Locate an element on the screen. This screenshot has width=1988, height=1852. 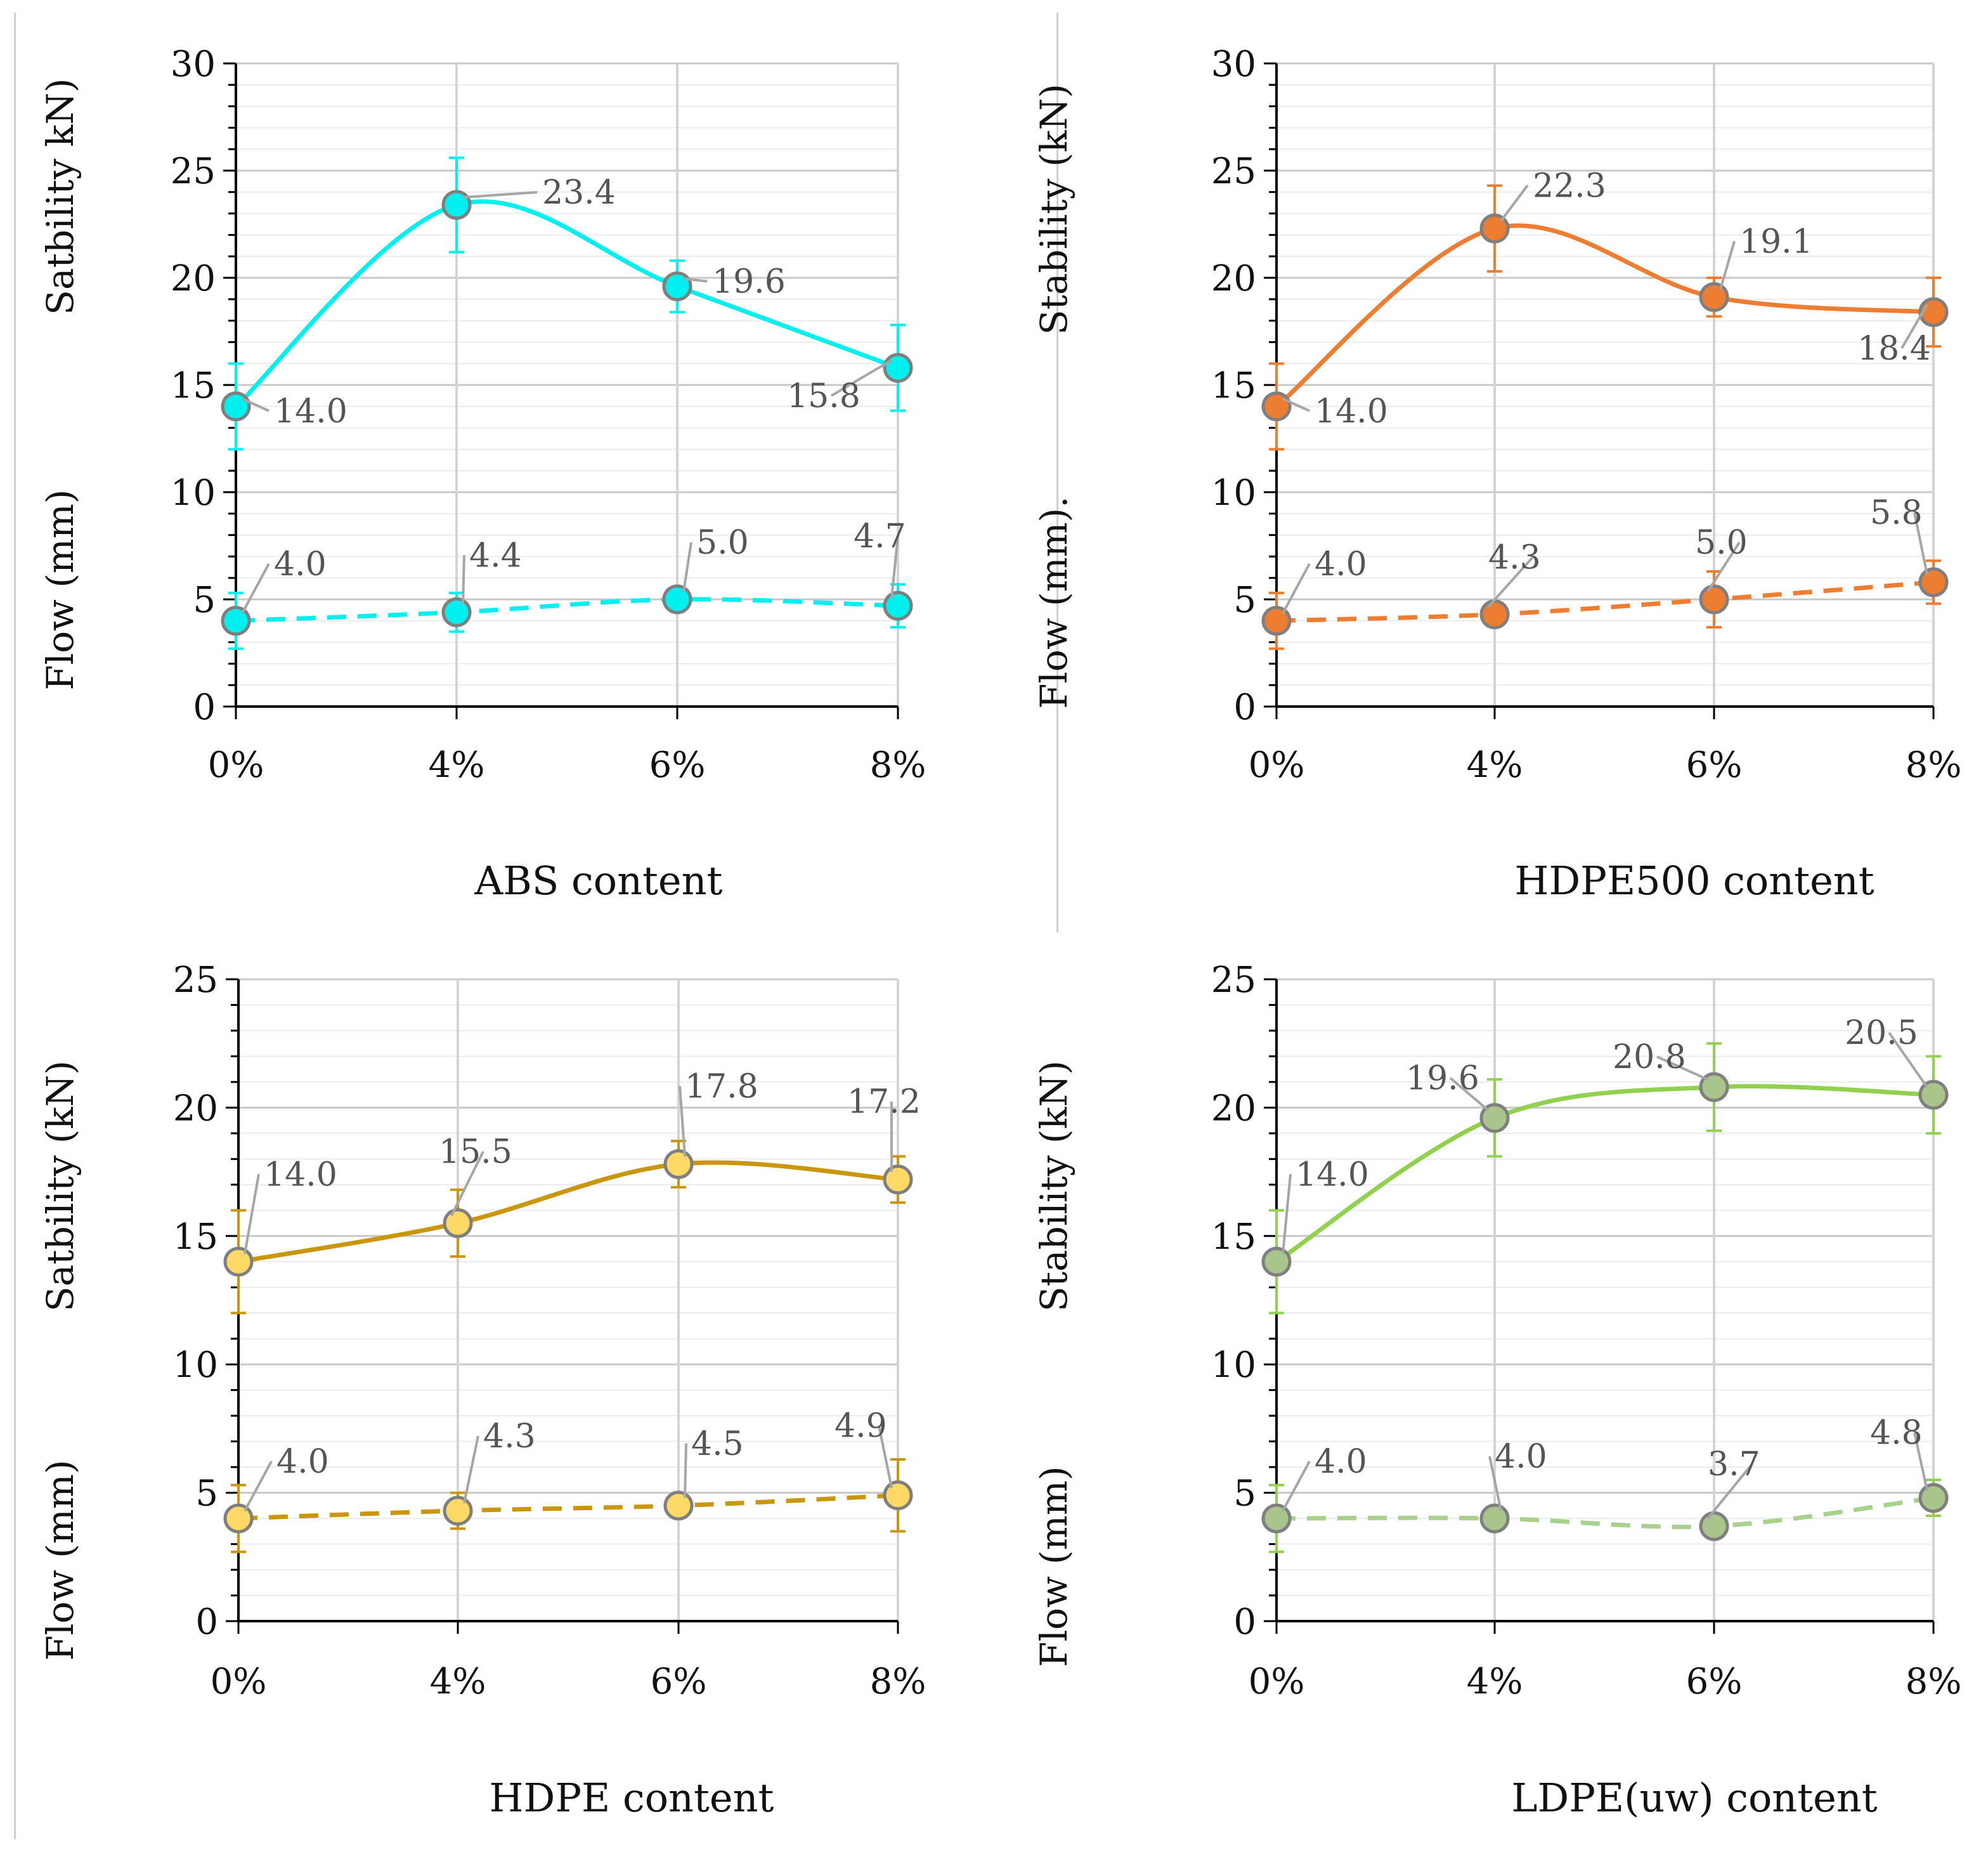
y-tick-label: 20 is located at coordinates (195, 1108).